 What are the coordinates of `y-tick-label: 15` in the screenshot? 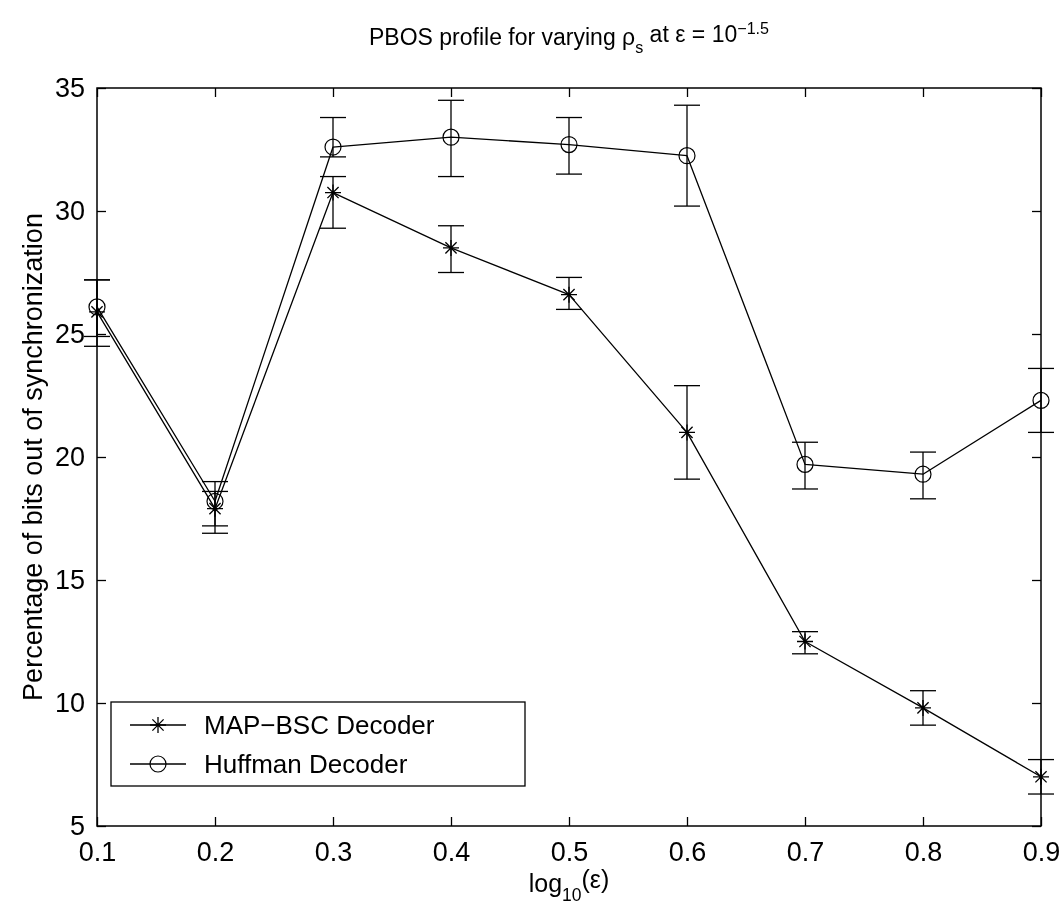 It's located at (69, 580).